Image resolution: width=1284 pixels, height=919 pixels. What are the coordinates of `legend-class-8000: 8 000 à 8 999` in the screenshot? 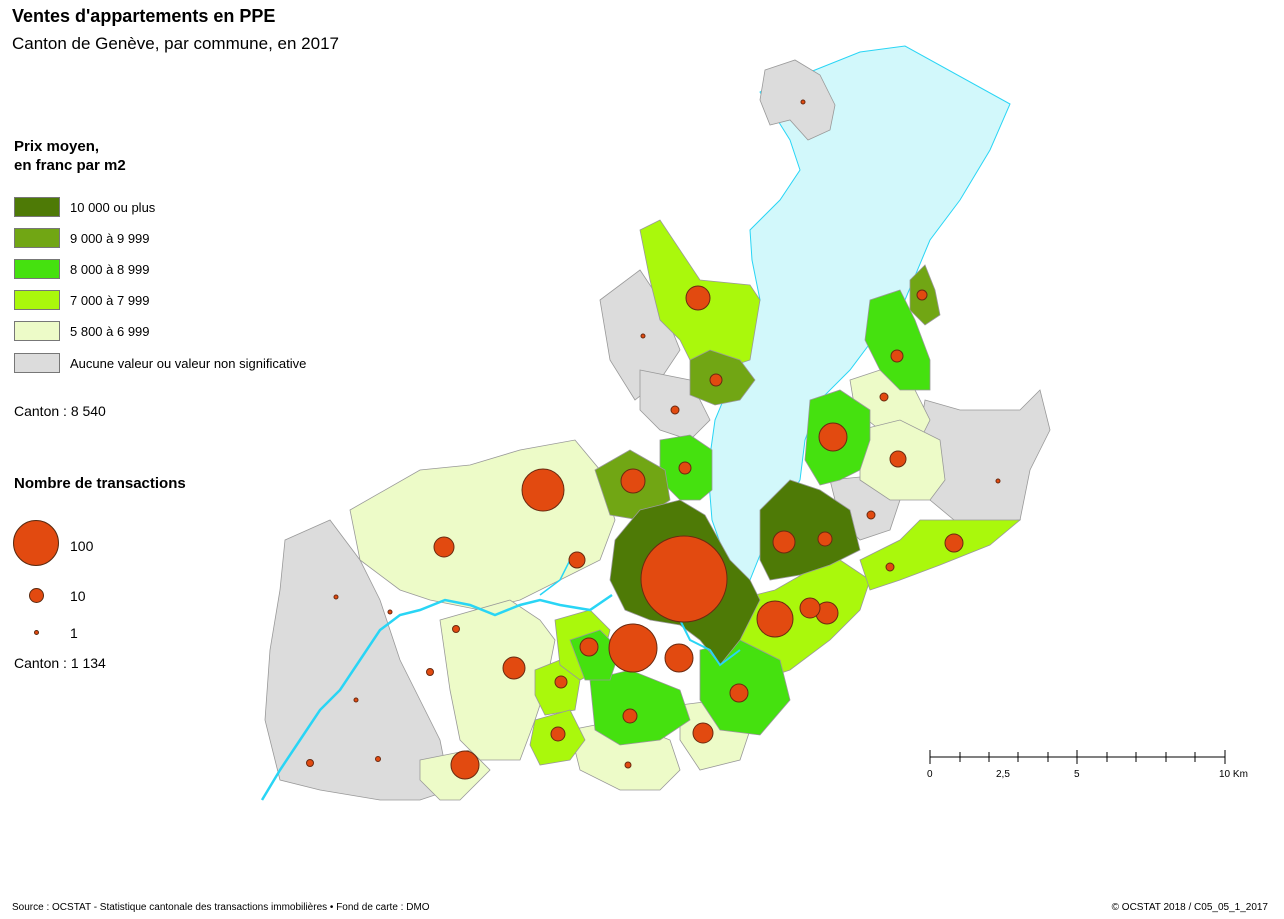 It's located at (82, 269).